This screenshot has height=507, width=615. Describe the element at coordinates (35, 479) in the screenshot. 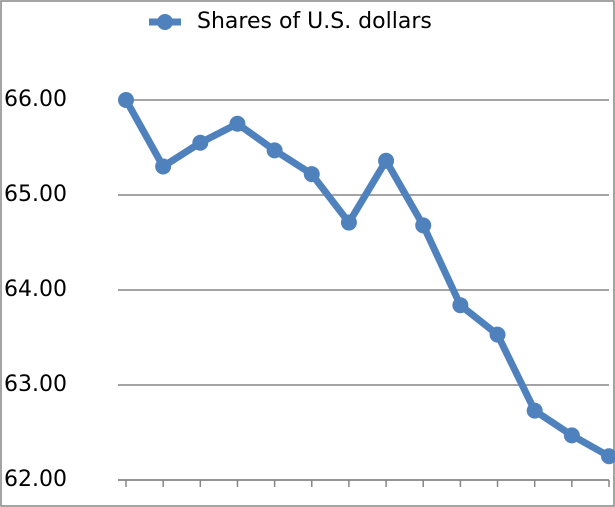

I see `y-tick-label: 62.00` at that location.